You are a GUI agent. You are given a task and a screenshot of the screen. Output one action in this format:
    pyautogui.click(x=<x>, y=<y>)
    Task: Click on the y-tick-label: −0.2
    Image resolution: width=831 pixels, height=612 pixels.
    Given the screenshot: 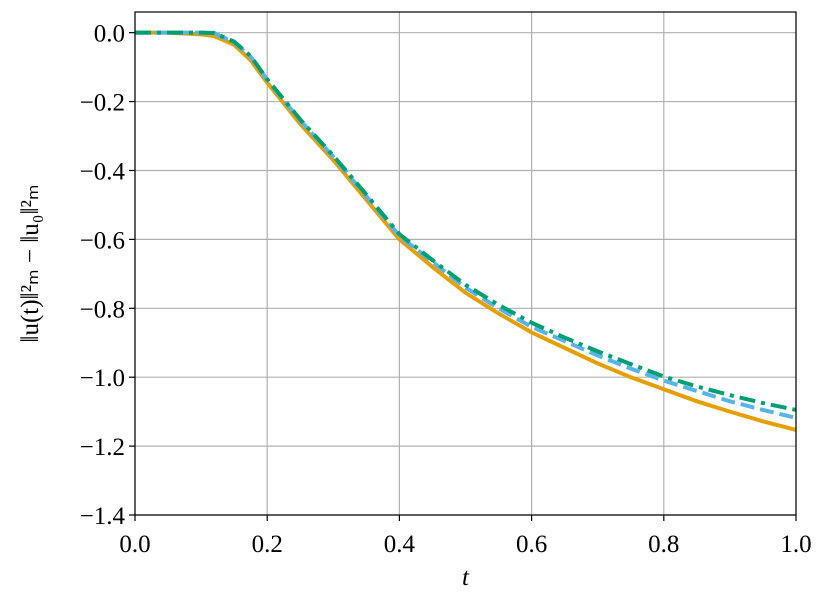 What is the action you would take?
    pyautogui.click(x=102, y=103)
    